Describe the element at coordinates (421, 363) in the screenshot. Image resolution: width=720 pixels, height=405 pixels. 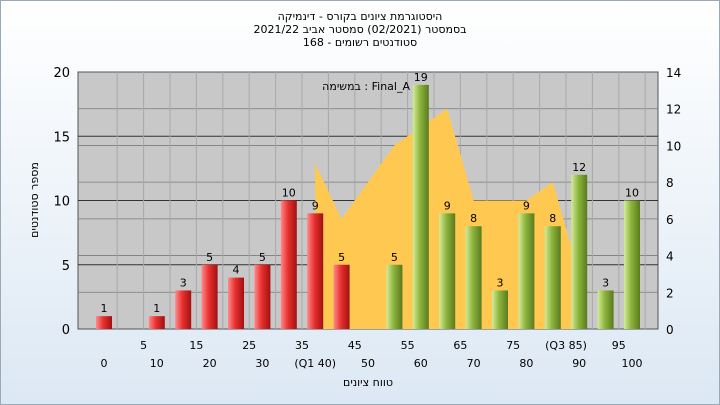
I see `x-tick-label: 60` at that location.